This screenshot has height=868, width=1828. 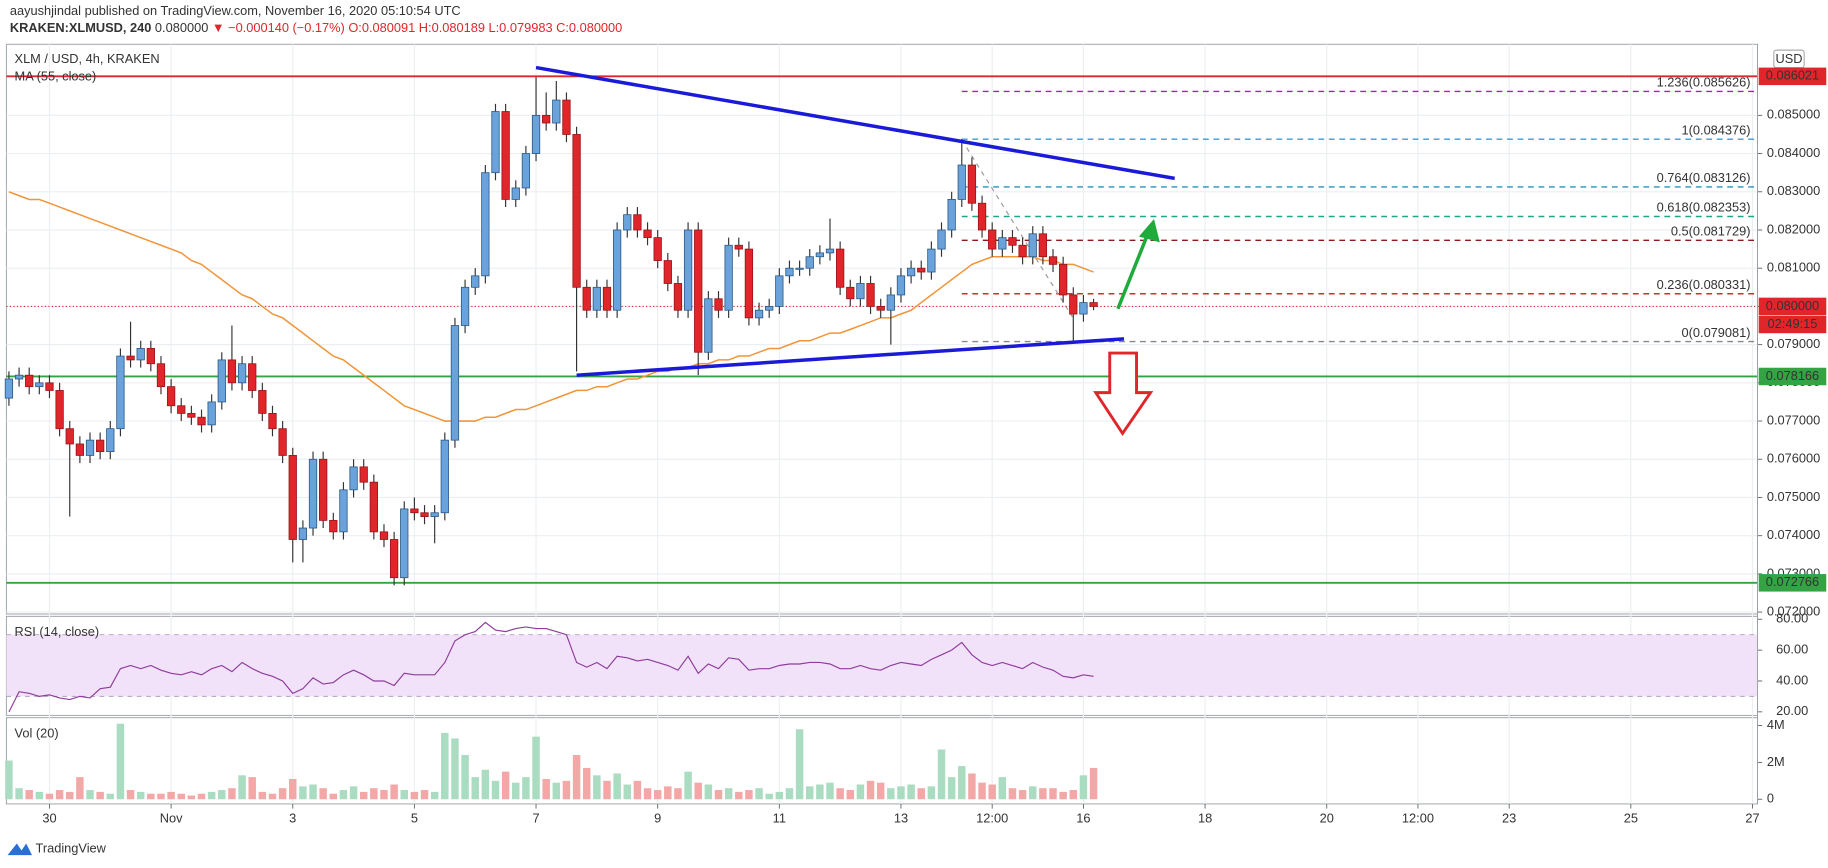 I want to click on fib-label: 0(0.079081), so click(x=1716, y=332).